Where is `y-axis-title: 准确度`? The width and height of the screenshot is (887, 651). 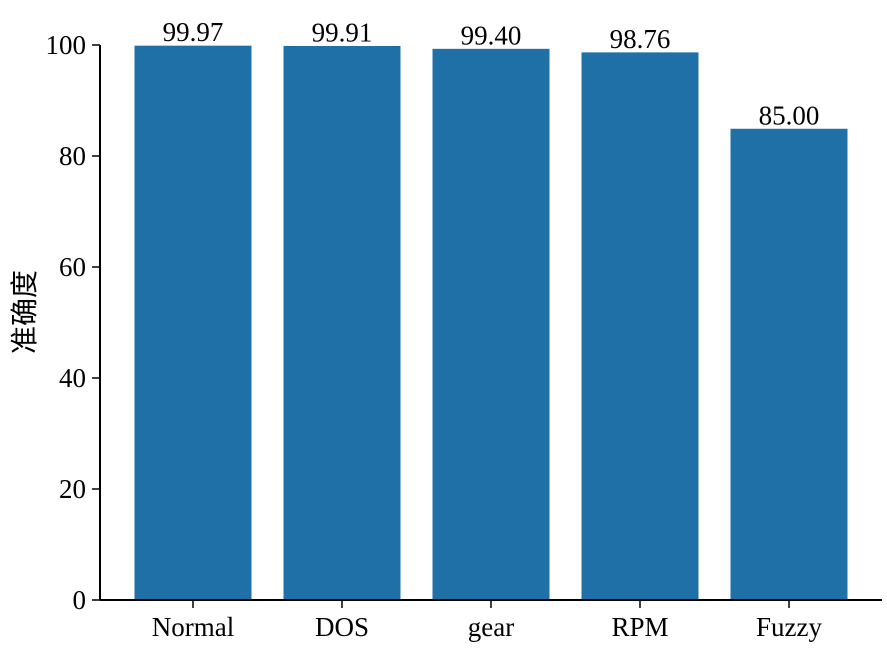
y-axis-title: 准确度 is located at coordinates (24, 312).